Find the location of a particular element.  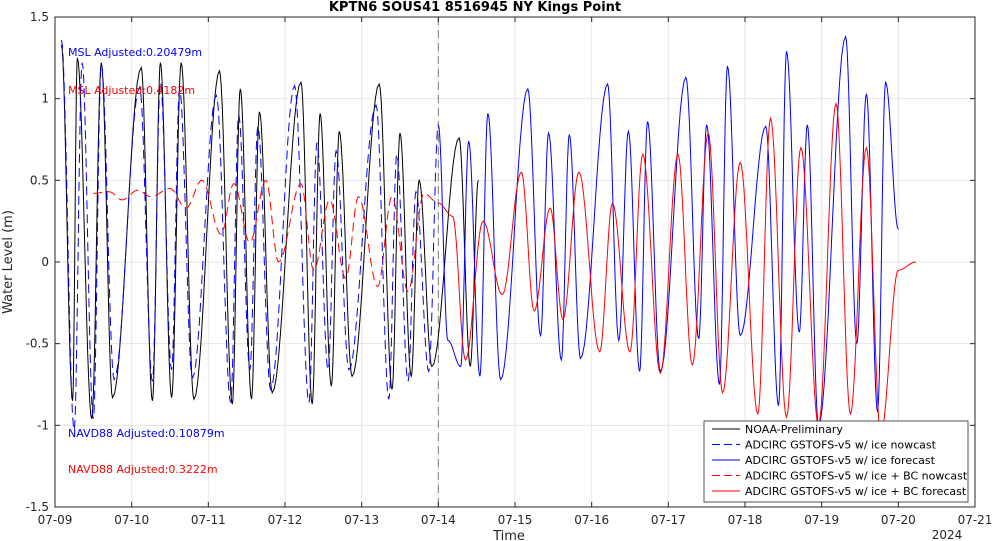

y-tick-label: 0 is located at coordinates (45, 262).